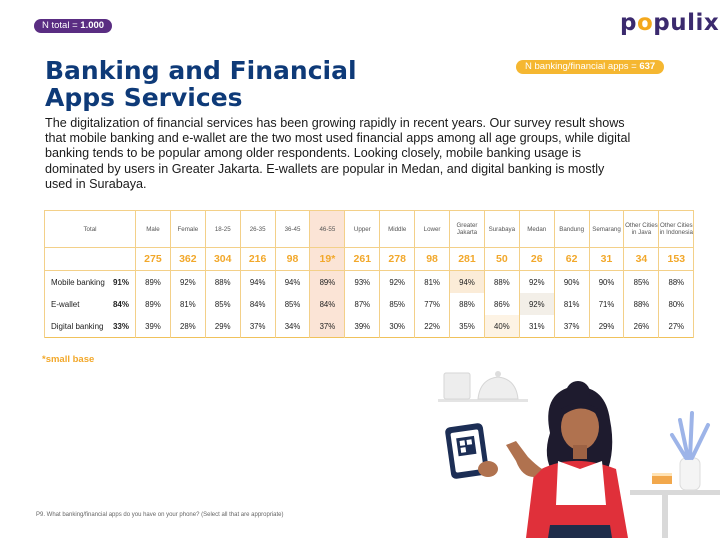 Image resolution: width=720 pixels, height=538 pixels. Describe the element at coordinates (536, 326) in the screenshot. I see `value-cell: 31%` at that location.